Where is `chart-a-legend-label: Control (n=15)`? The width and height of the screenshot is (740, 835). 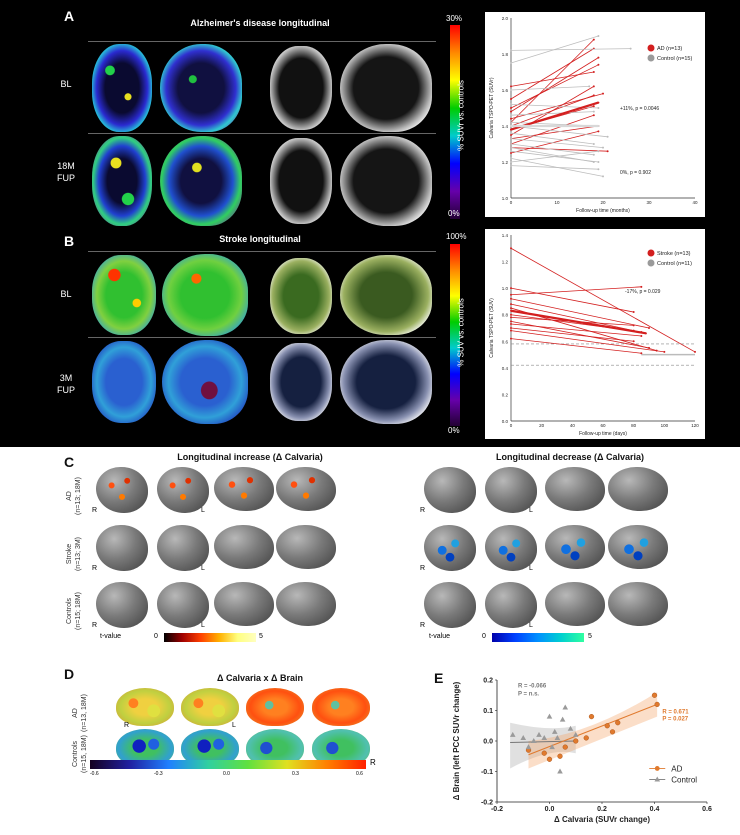
chart-a-legend-label: Control (n=15) is located at coordinates (674, 59).